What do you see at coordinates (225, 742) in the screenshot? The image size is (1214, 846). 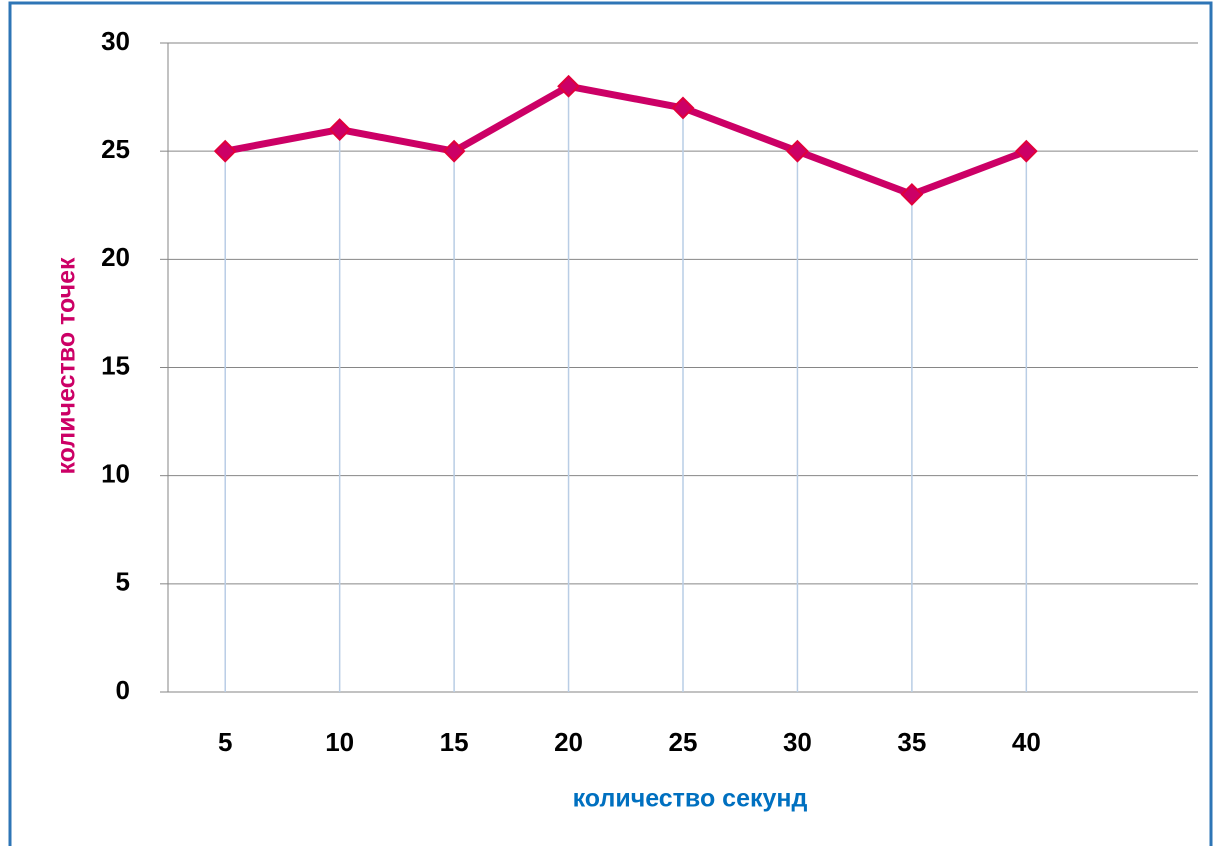 I see `x-tick-label: 5` at bounding box center [225, 742].